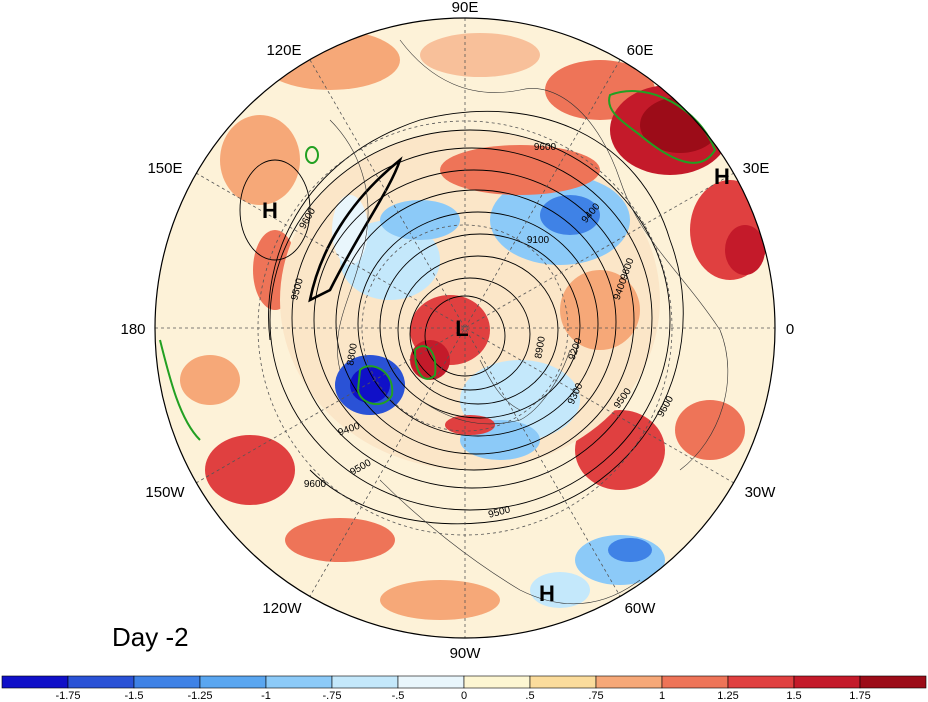 This screenshot has height=702, width=928. Describe the element at coordinates (662, 696) in the screenshot. I see `colorbar-tick-label: 1` at that location.